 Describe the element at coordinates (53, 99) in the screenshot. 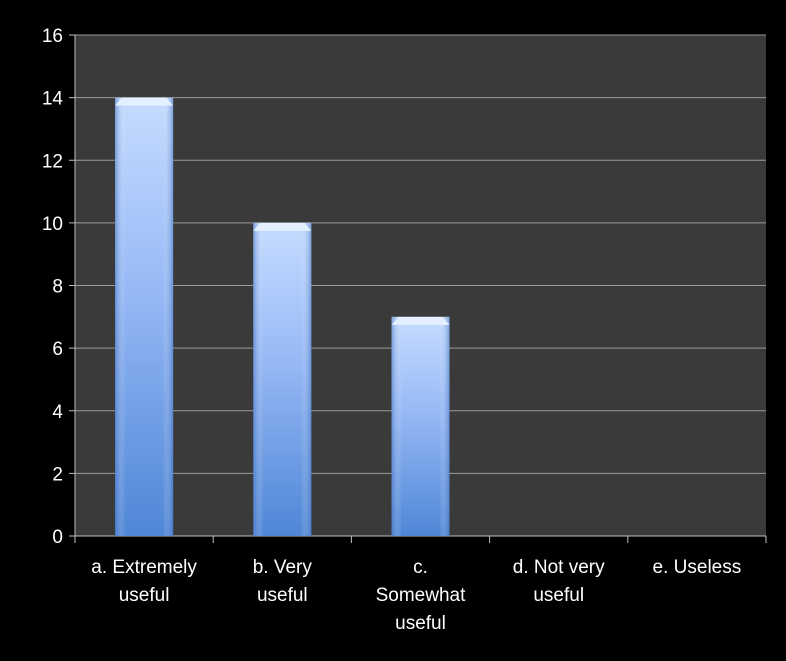

I see `y-tick-label: 14` at that location.